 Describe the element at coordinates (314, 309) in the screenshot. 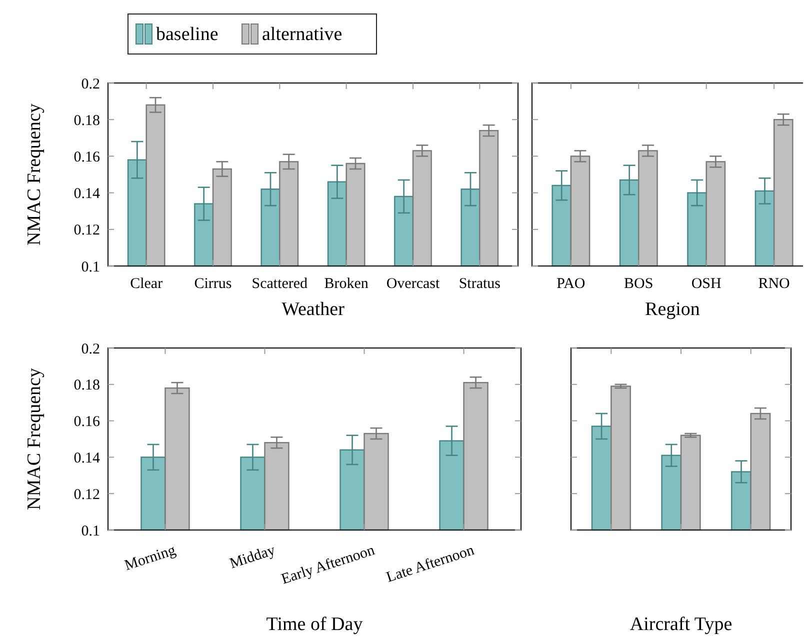

I see `x-axis-title: Weather` at that location.